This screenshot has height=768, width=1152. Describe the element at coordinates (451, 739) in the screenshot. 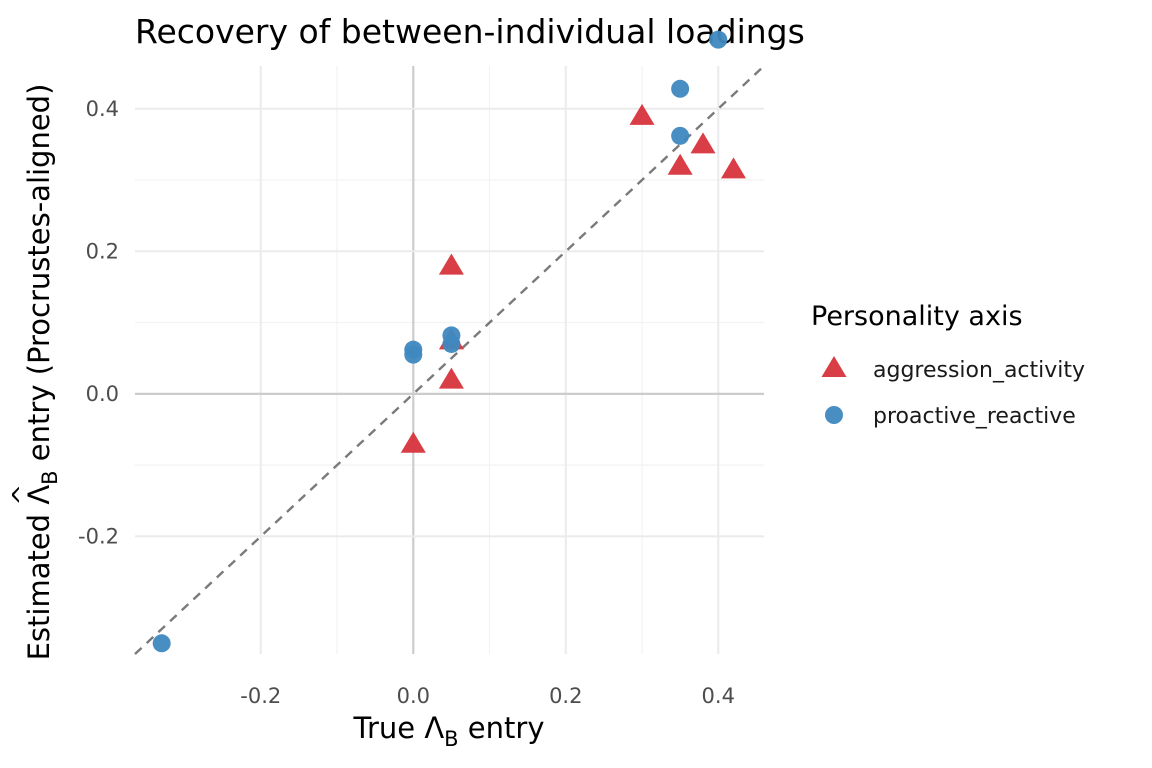

I see `x-axis-label-subscript: B` at that location.